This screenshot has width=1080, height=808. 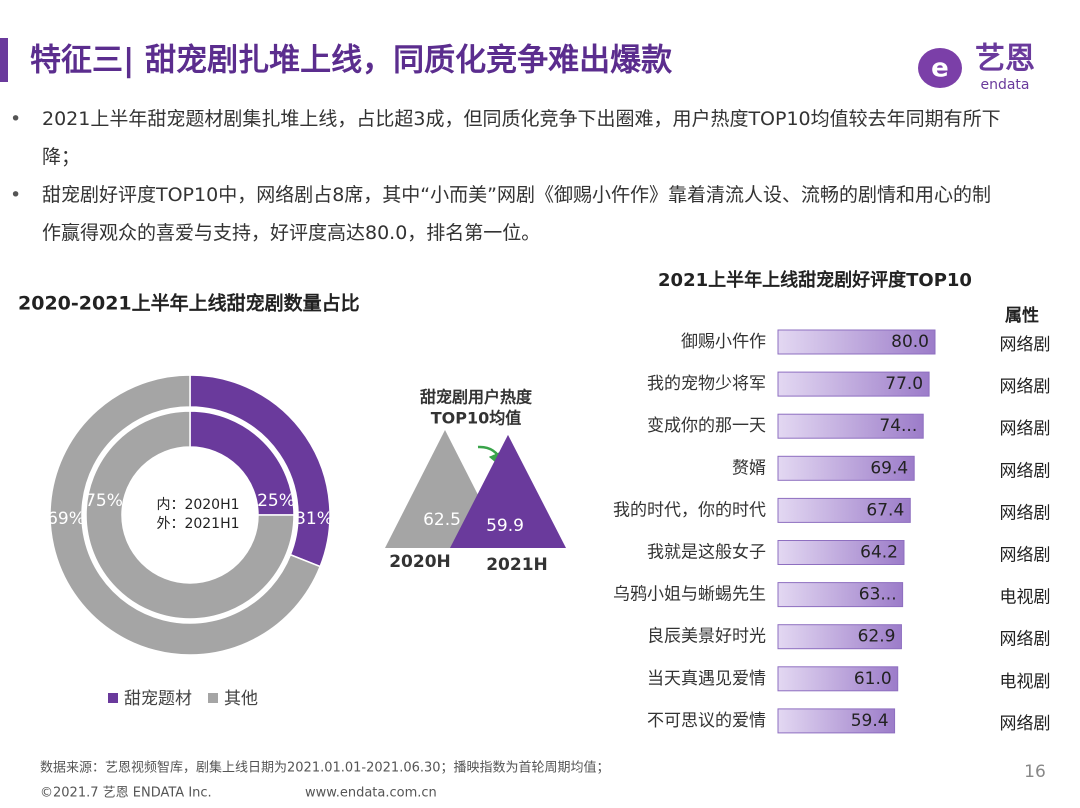 I want to click on triangle-category: 2021H, so click(x=517, y=565).